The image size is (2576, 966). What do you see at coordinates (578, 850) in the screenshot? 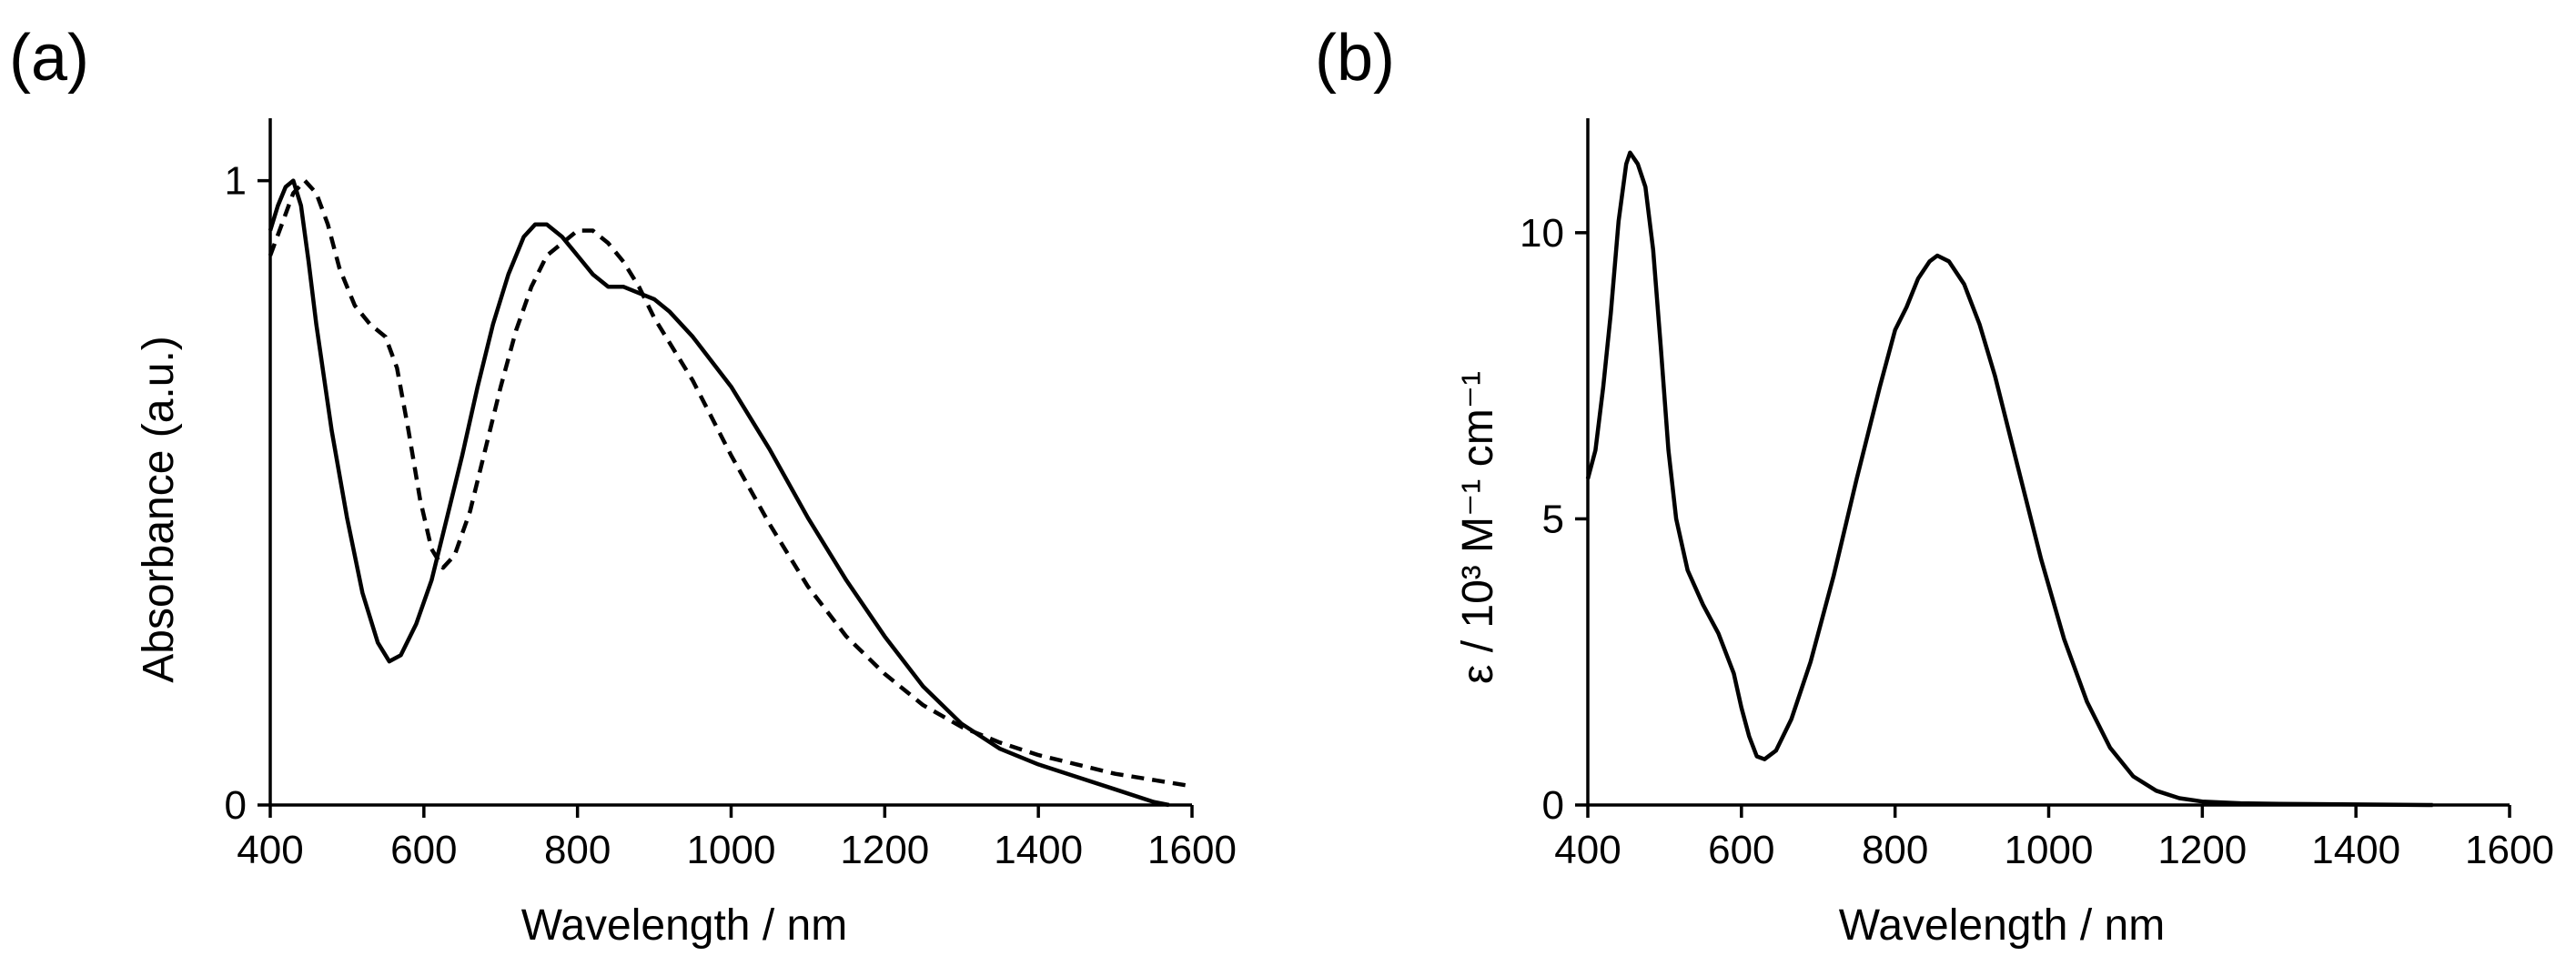
I see `panel-a-x-tick-label: 800` at bounding box center [578, 850].